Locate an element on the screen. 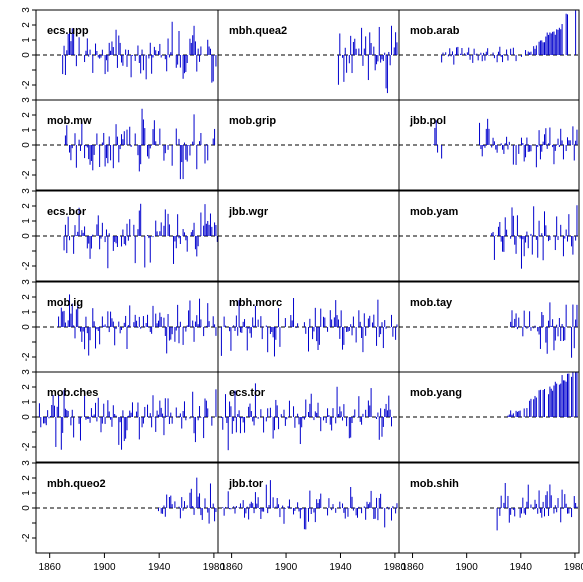 The height and width of the screenshot is (582, 583). panel-title: mob.arab is located at coordinates (435, 31).